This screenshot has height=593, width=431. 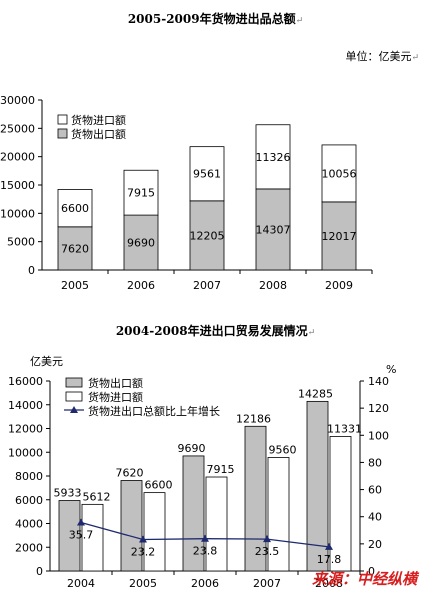 What do you see at coordinates (74, 382) in the screenshot?
I see `chart2-legend-swatch-export` at bounding box center [74, 382].